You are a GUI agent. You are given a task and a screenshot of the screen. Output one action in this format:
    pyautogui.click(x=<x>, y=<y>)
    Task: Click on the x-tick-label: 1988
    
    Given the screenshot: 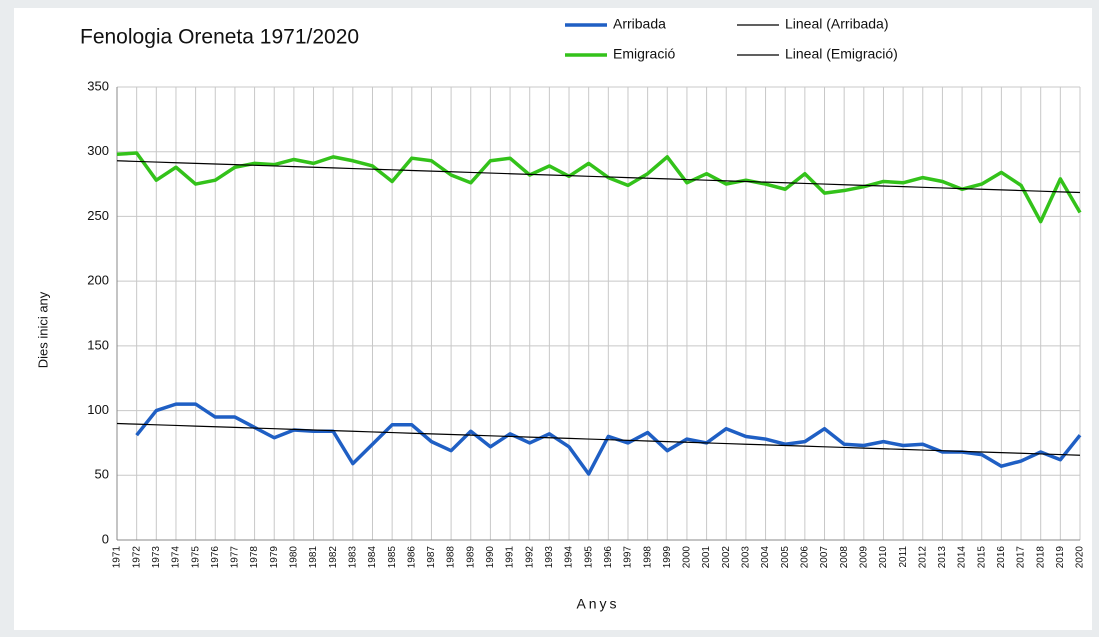 What is the action you would take?
    pyautogui.click(x=451, y=557)
    